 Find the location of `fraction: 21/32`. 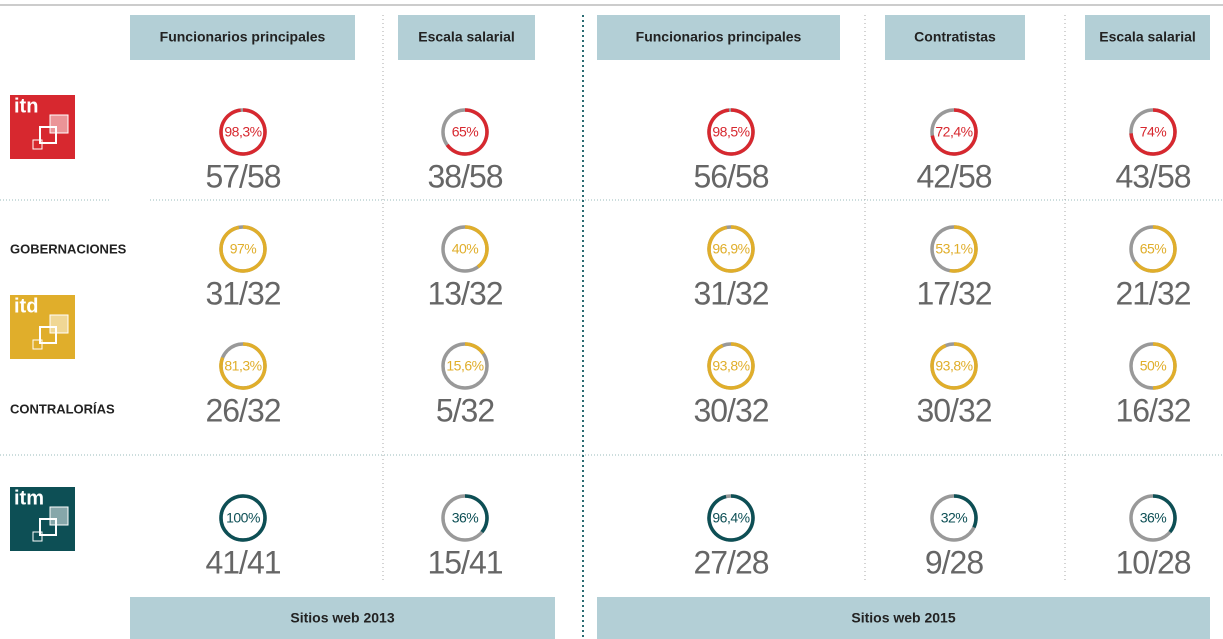

fraction: 21/32 is located at coordinates (1152, 293).